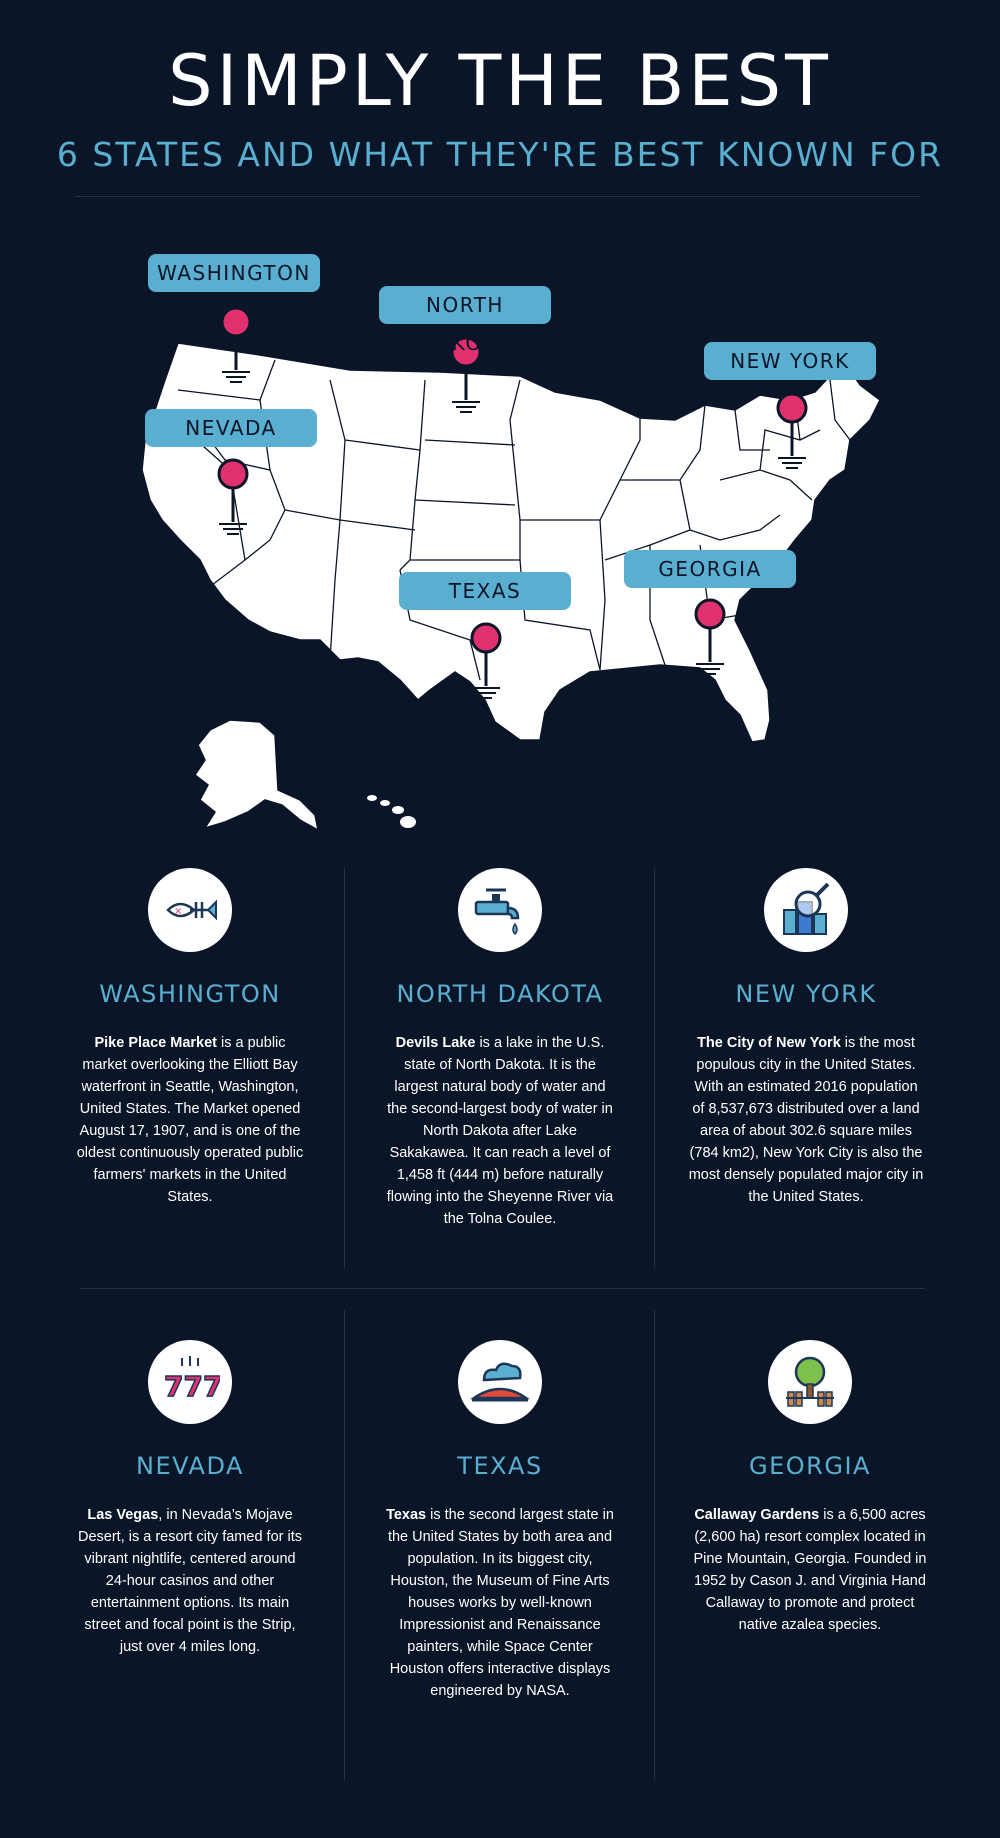 This screenshot has height=1838, width=1000. What do you see at coordinates (234, 273) in the screenshot?
I see `map-label-washington: WASHINGTON` at bounding box center [234, 273].